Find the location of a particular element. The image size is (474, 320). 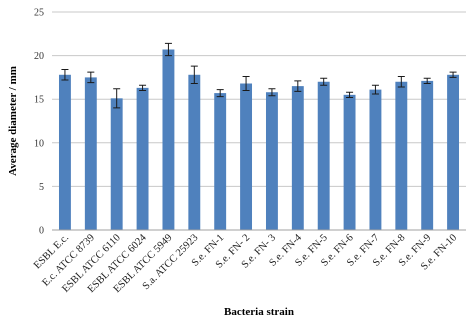

x-axis-title: Bacteria strain is located at coordinates (259, 312).